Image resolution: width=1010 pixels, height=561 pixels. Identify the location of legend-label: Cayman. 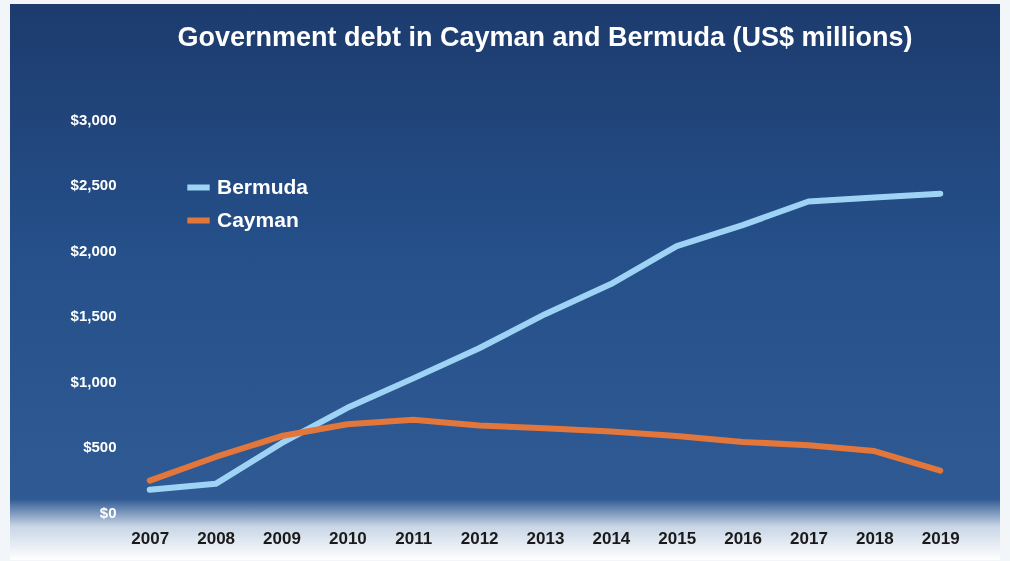
(258, 219).